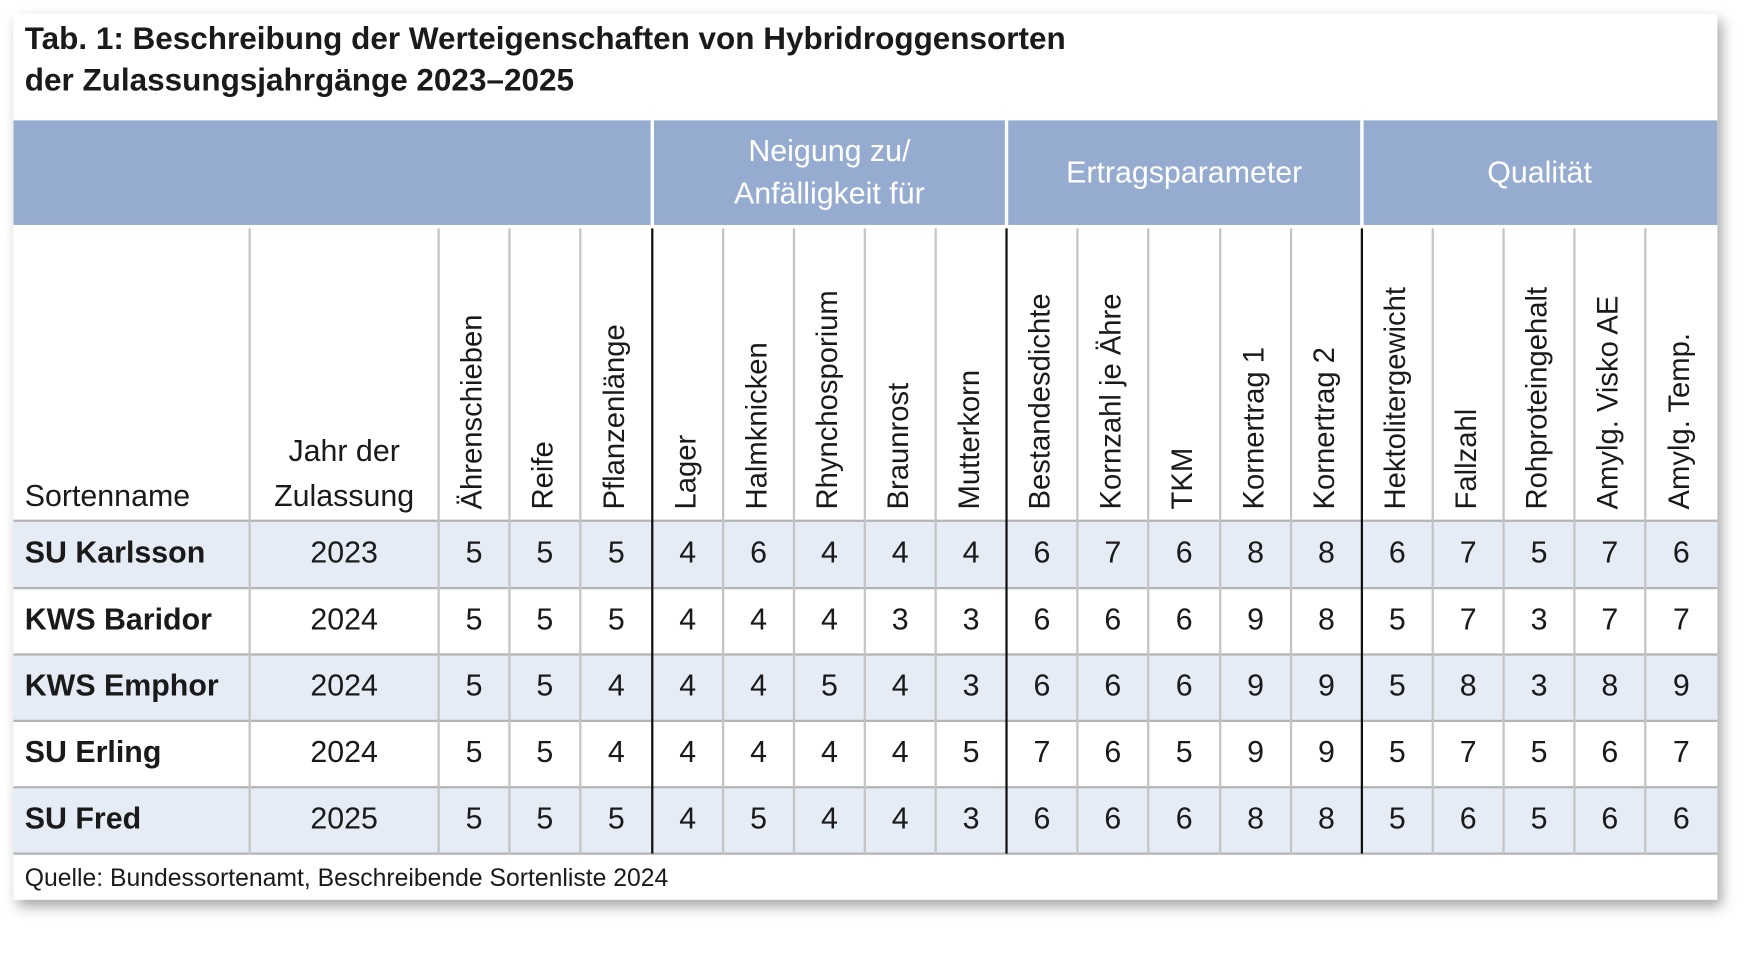 The height and width of the screenshot is (960, 1760). I want to click on column-header: Mutterkorn, so click(970, 440).